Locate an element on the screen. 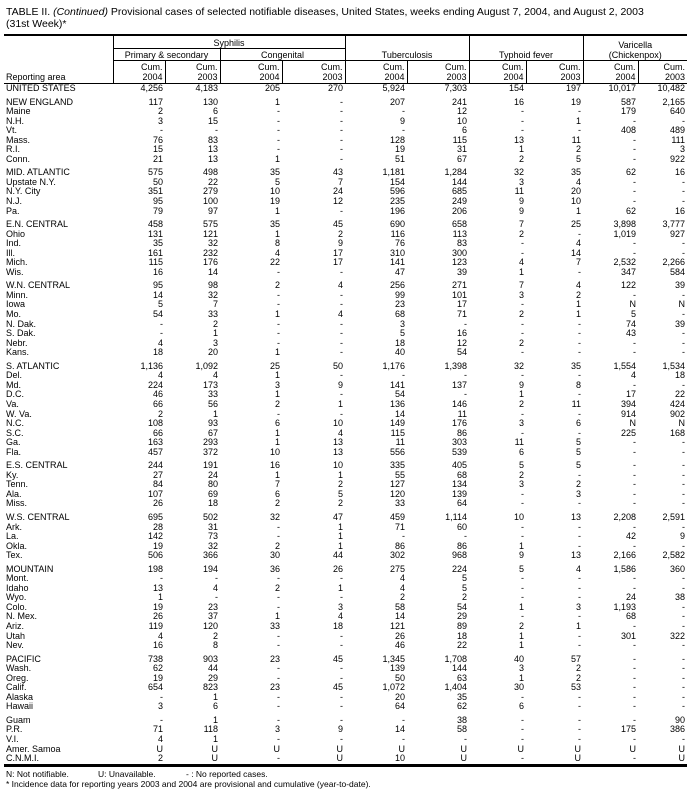  reporting-area-cell: Oreg. is located at coordinates (17, 677).